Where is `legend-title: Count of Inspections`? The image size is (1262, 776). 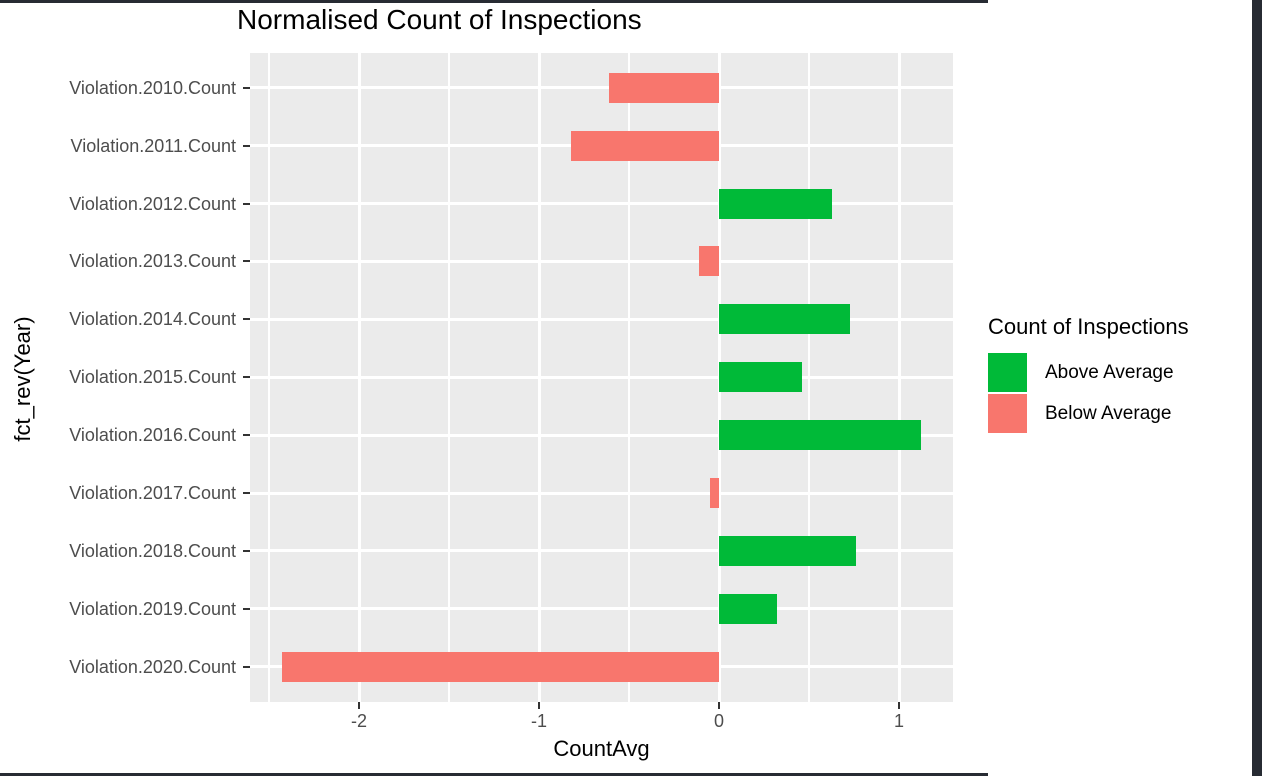 legend-title: Count of Inspections is located at coordinates (1088, 326).